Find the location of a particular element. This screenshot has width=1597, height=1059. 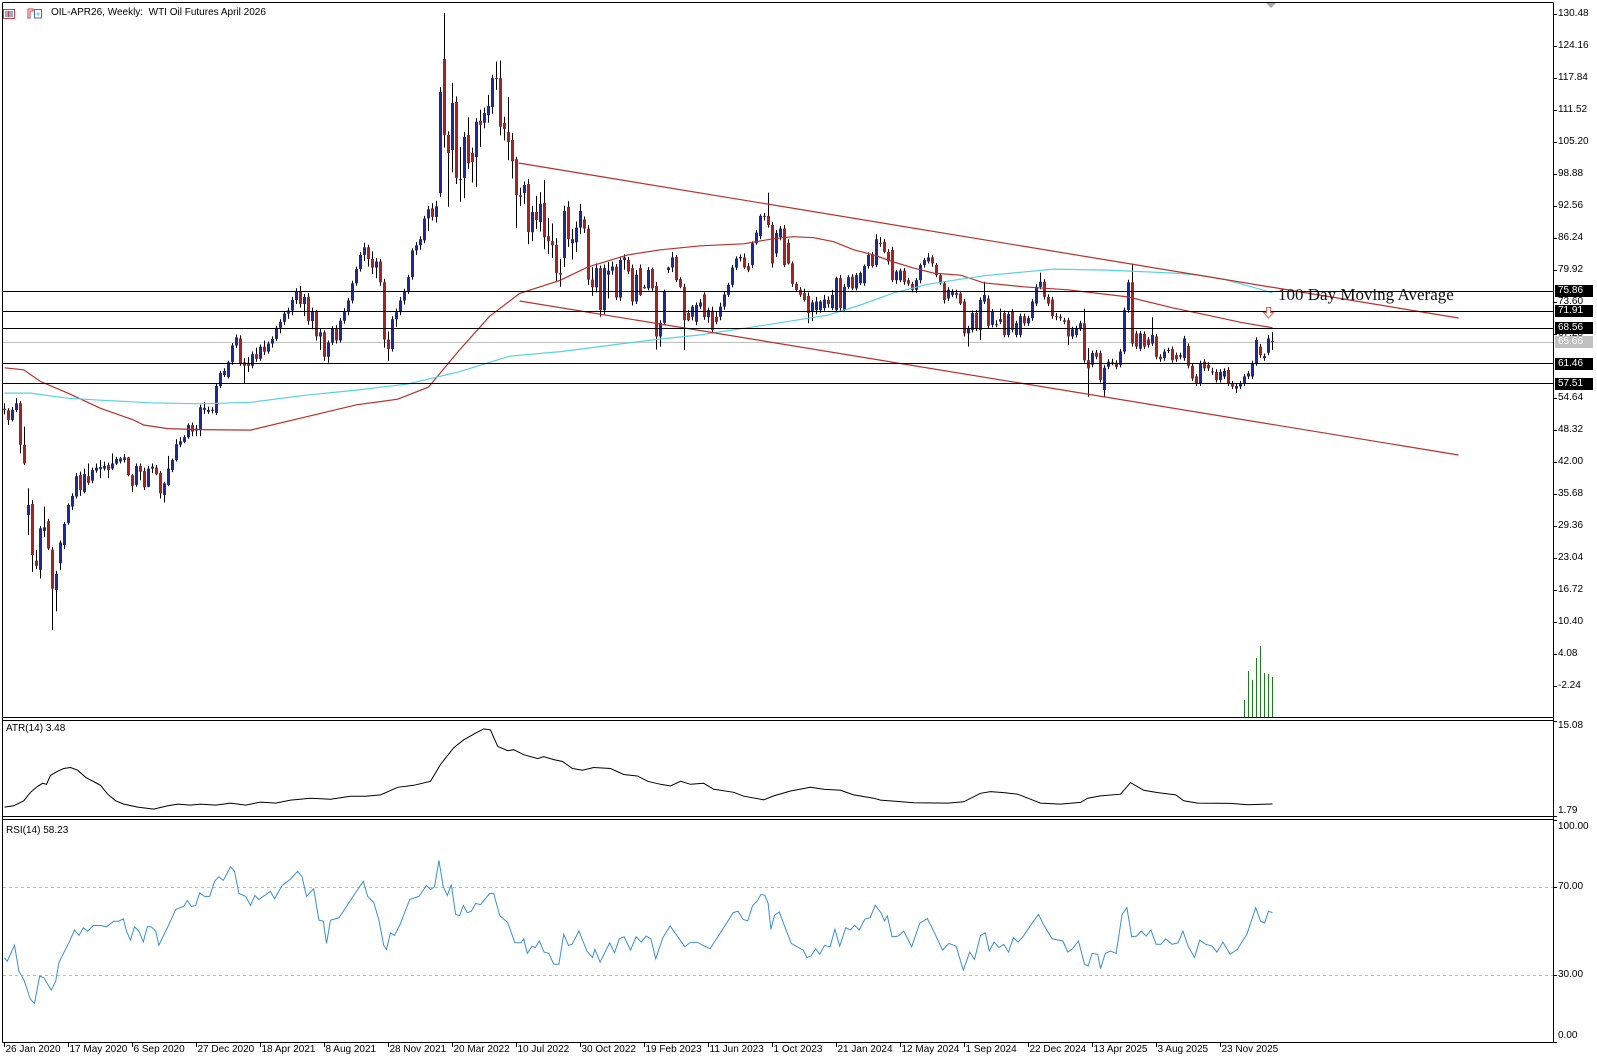

channel-lower-trendline is located at coordinates (989, 378).